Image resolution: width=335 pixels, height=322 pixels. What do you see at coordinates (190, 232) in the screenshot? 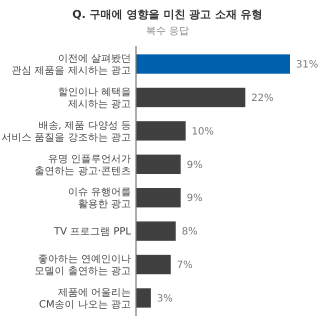
I see `data-label: 8%` at bounding box center [190, 232].